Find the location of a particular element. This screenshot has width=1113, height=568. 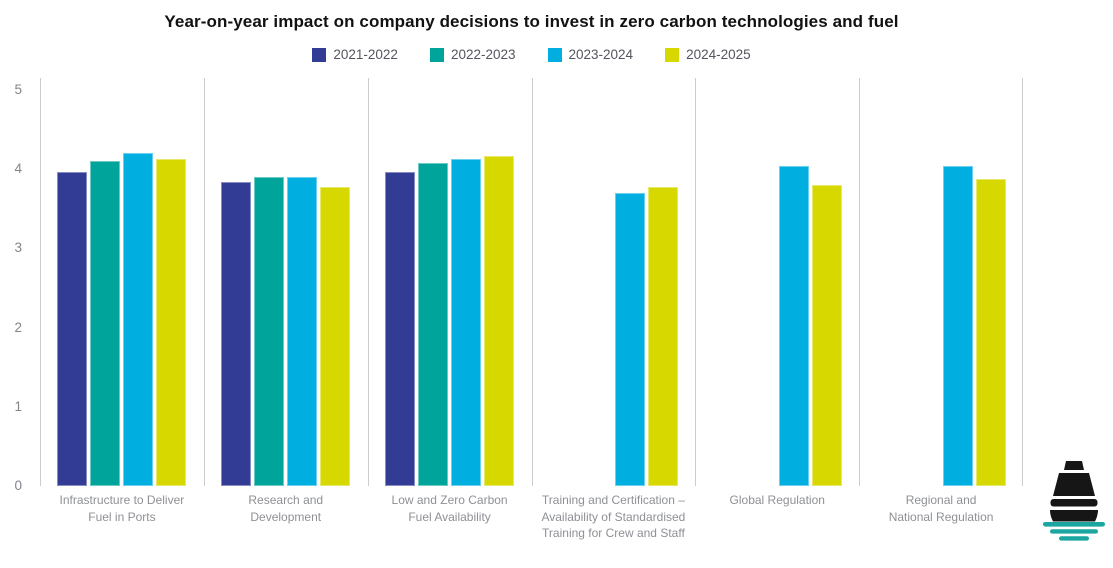

y-axis-tick-label: 2 is located at coordinates (18, 327).